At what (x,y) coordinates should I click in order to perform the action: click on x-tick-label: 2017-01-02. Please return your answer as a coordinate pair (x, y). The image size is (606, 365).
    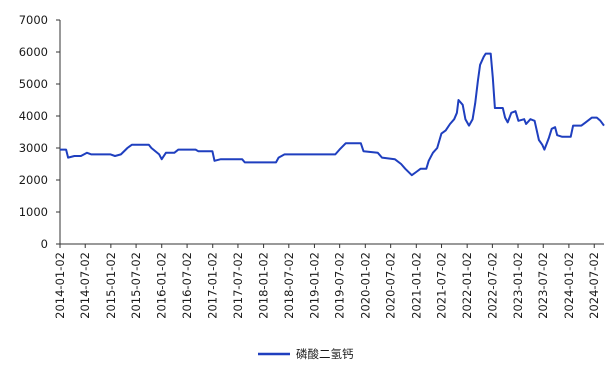
    Looking at the image, I should click on (213, 285).